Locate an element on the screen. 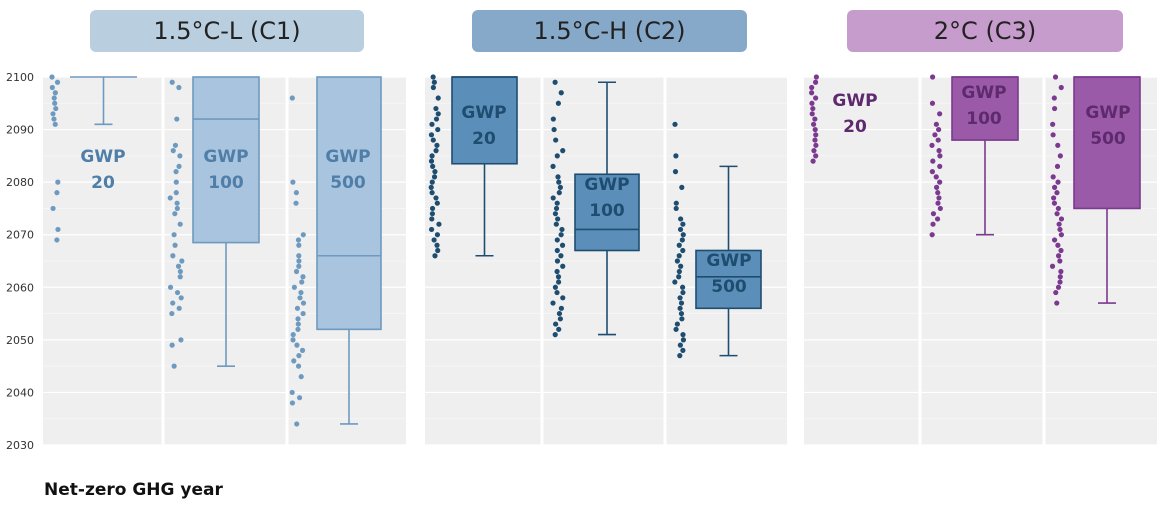 The width and height of the screenshot is (1157, 506). y-tick-label: 2070 is located at coordinates (20, 235).